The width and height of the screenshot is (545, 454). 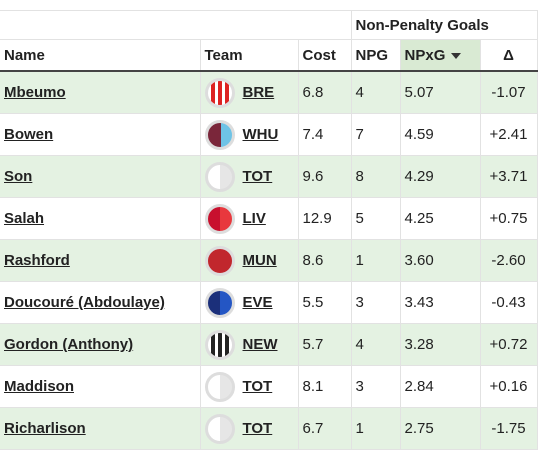 What do you see at coordinates (440, 218) in the screenshot?
I see `cell: 4.25` at bounding box center [440, 218].